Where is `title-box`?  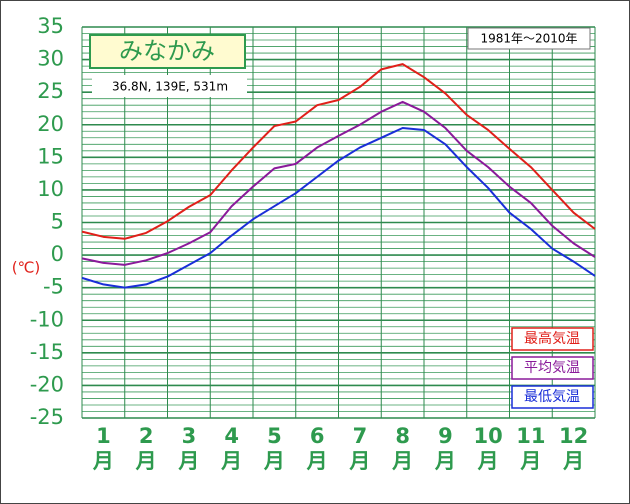
title-box is located at coordinates (167, 51).